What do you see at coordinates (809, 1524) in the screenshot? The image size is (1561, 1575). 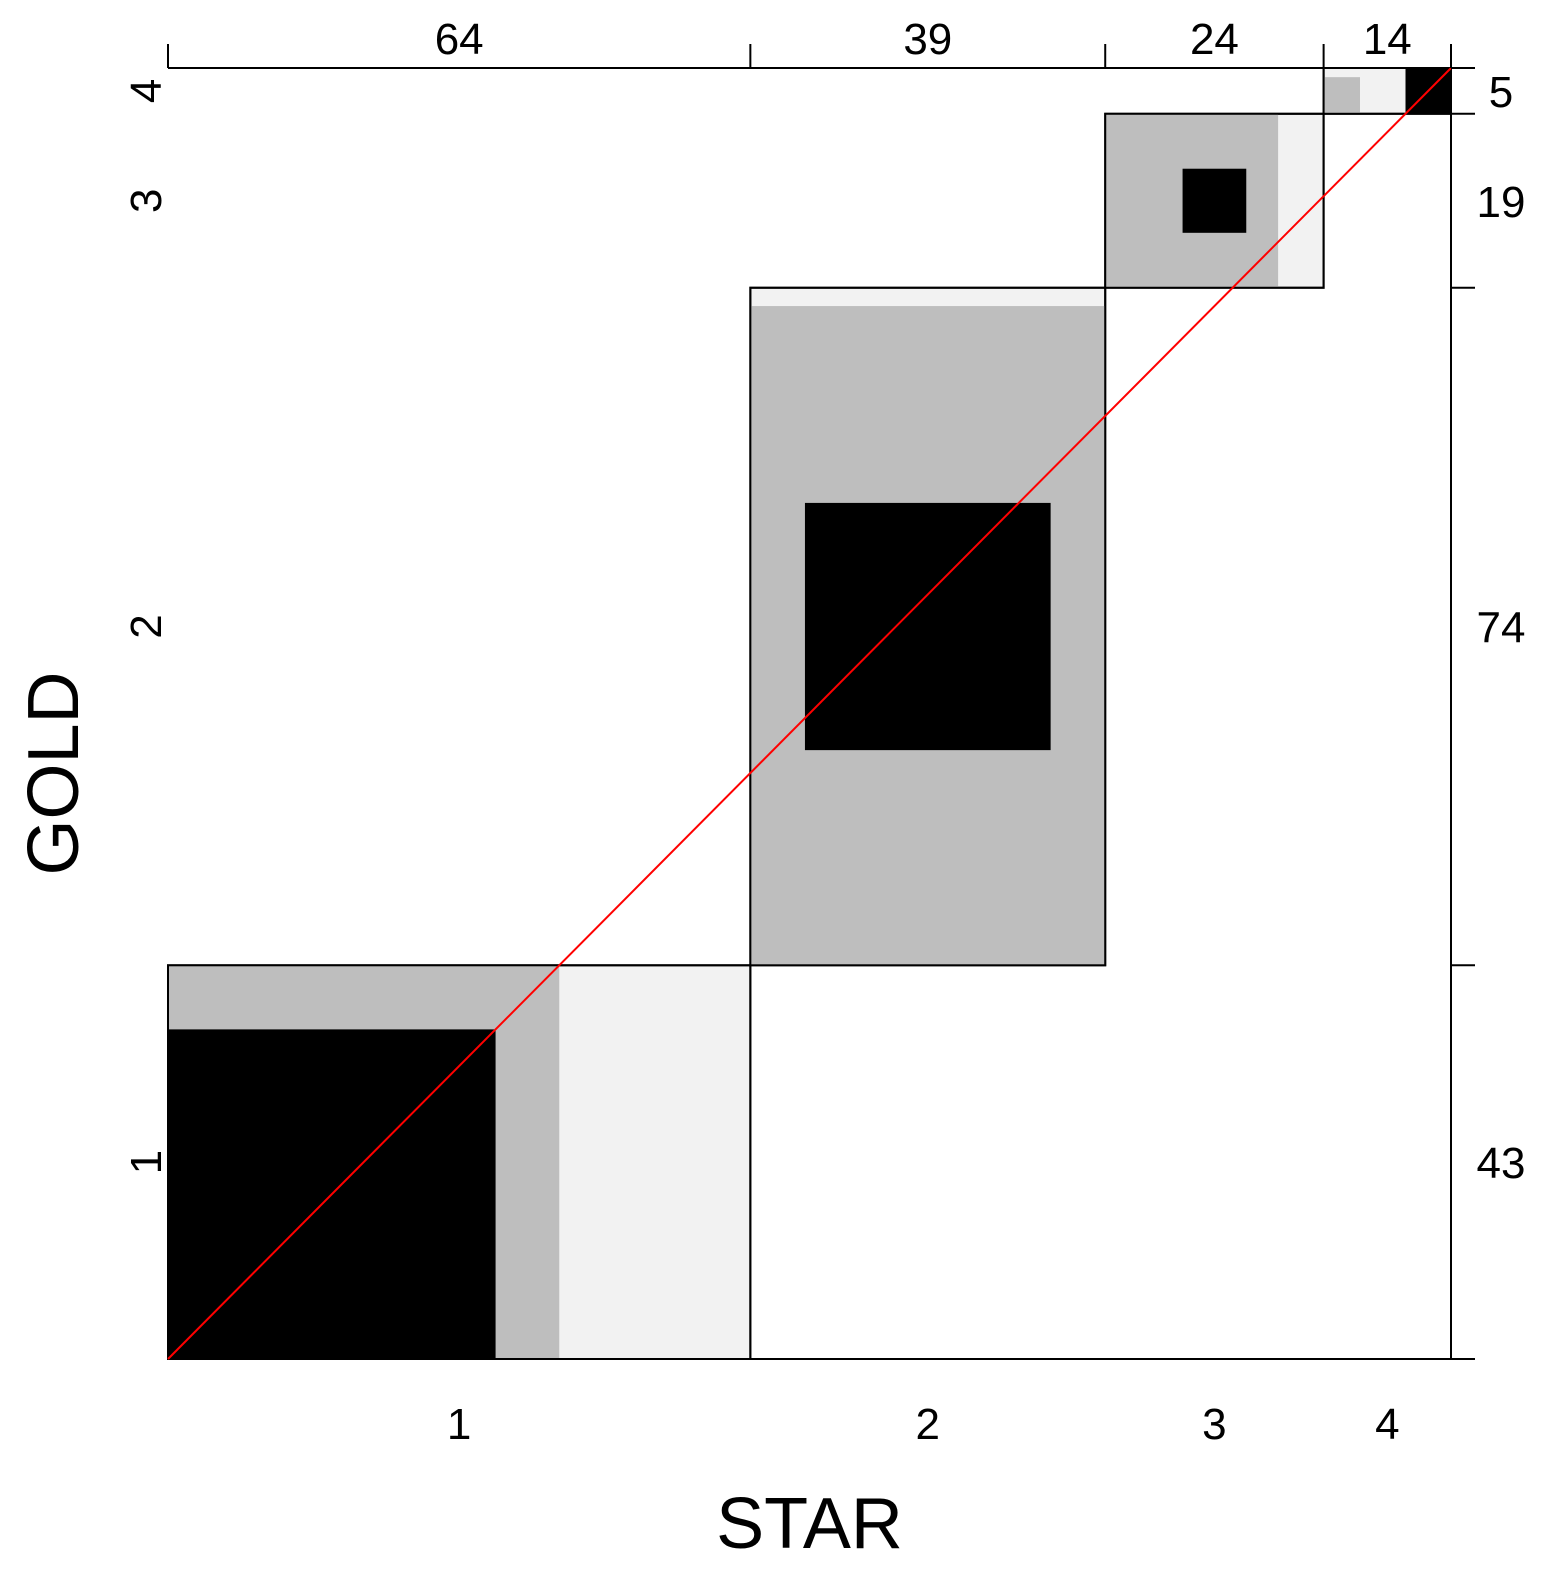 I see `x-axis-title: STAR` at bounding box center [809, 1524].